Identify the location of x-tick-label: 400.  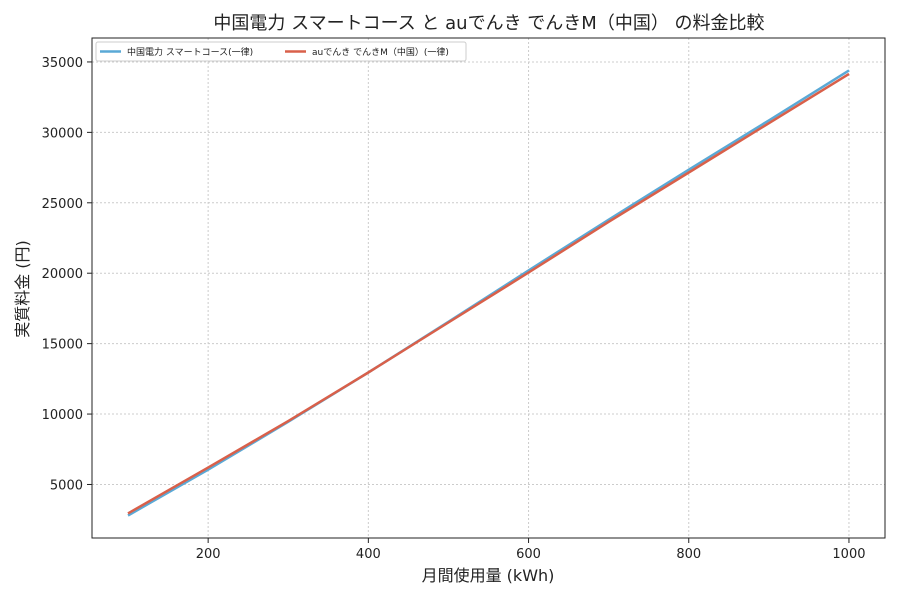
(368, 554).